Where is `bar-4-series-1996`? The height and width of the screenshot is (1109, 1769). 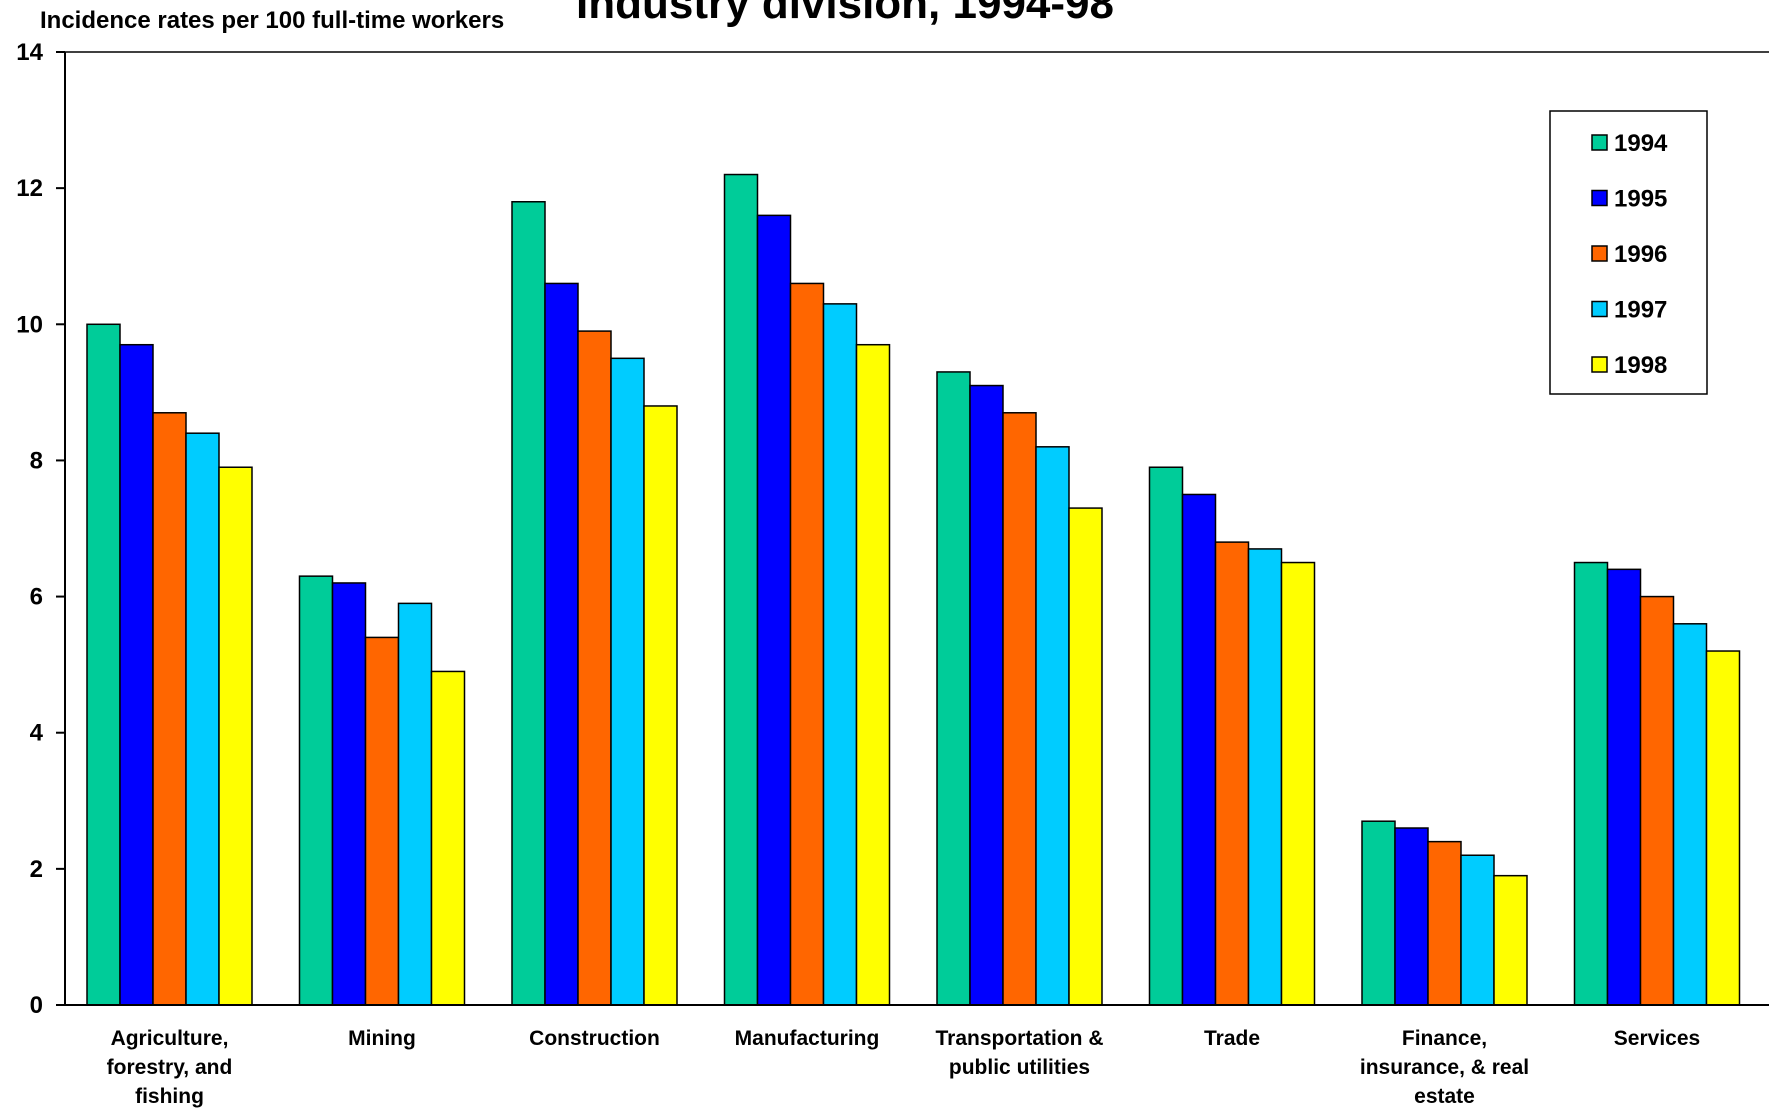 bar-4-series-1996 is located at coordinates (807, 644).